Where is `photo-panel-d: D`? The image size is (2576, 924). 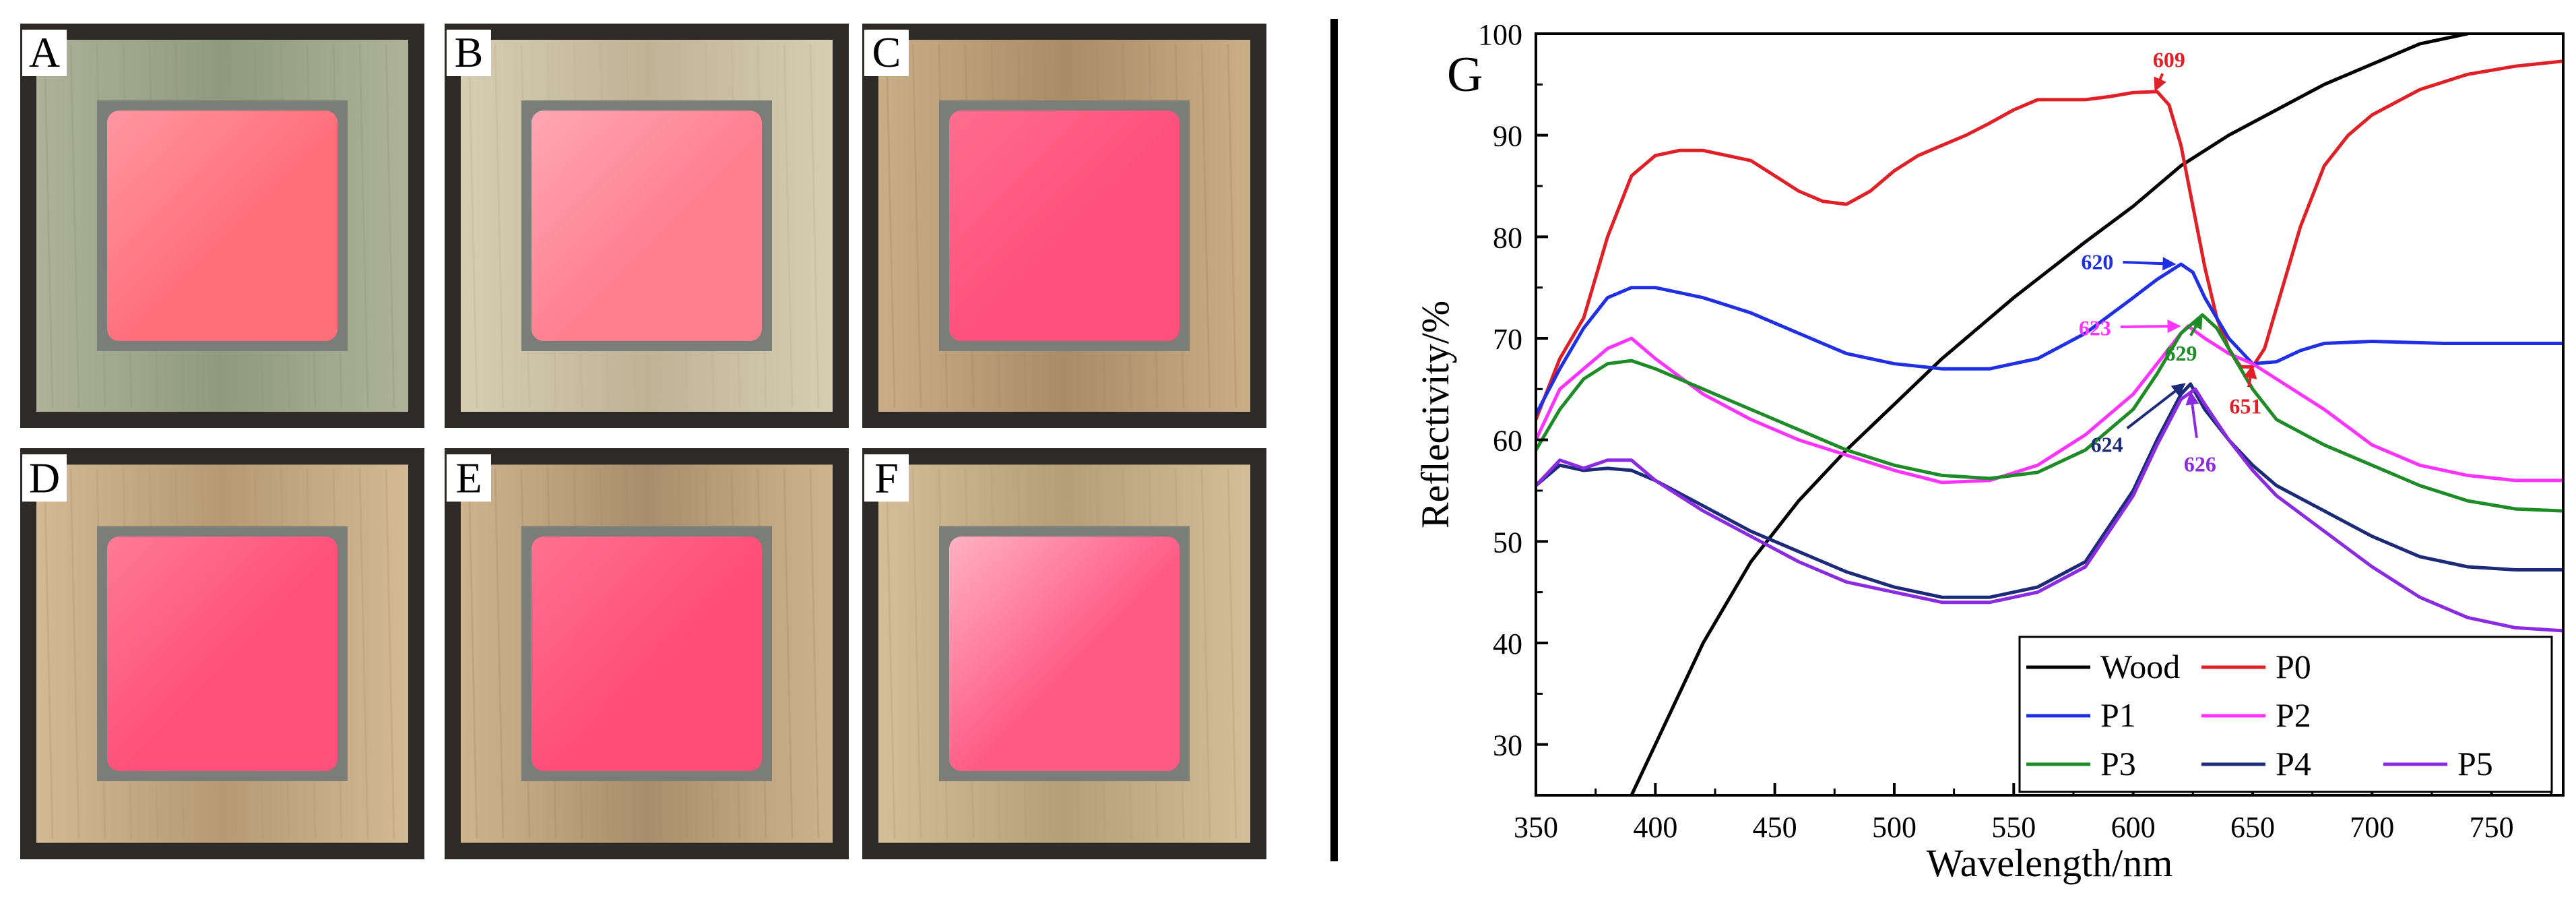
photo-panel-d: D is located at coordinates (222, 653).